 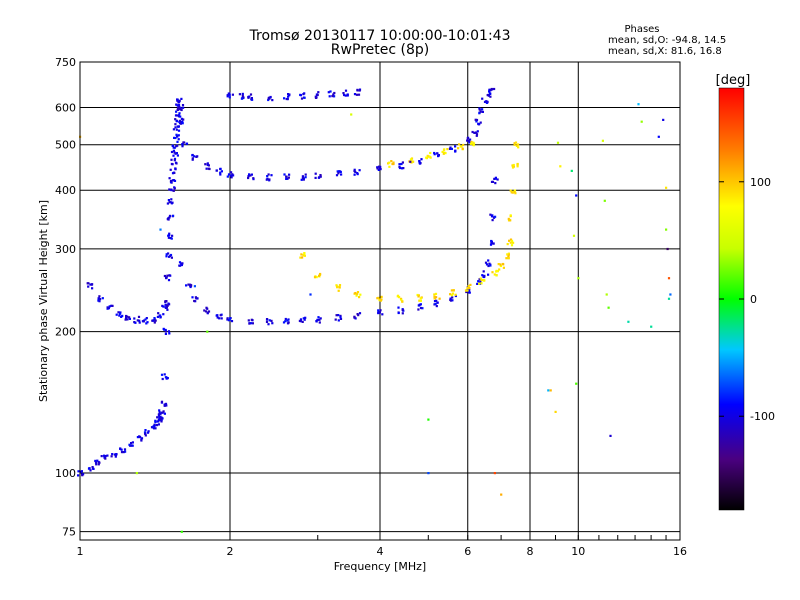 What do you see at coordinates (665, 51) in the screenshot?
I see `stats-x-mode: mean, sd,X: 81.6, 16.8` at bounding box center [665, 51].